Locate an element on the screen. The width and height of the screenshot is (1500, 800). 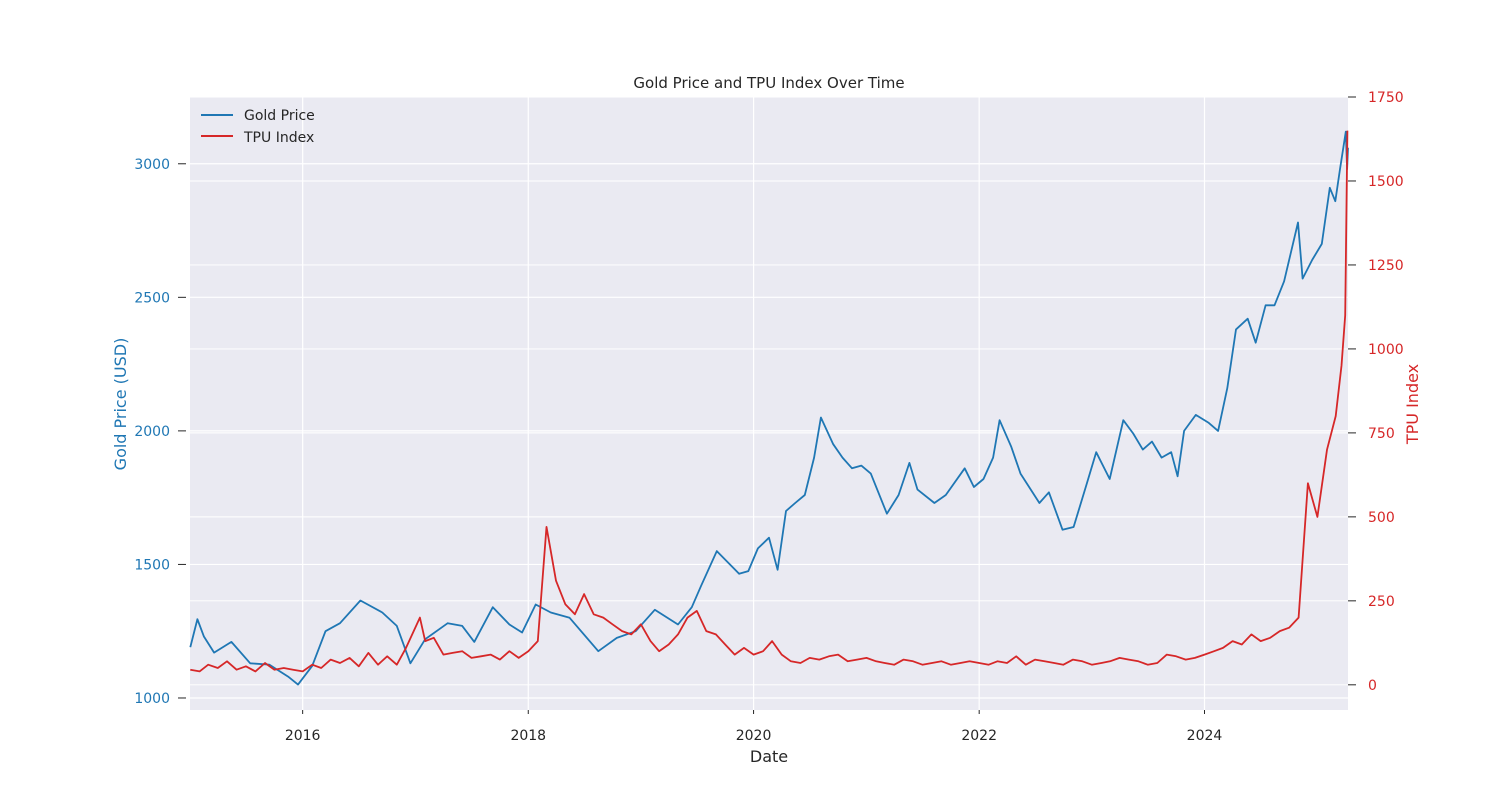
x-tick-label: 2022 is located at coordinates (979, 736).